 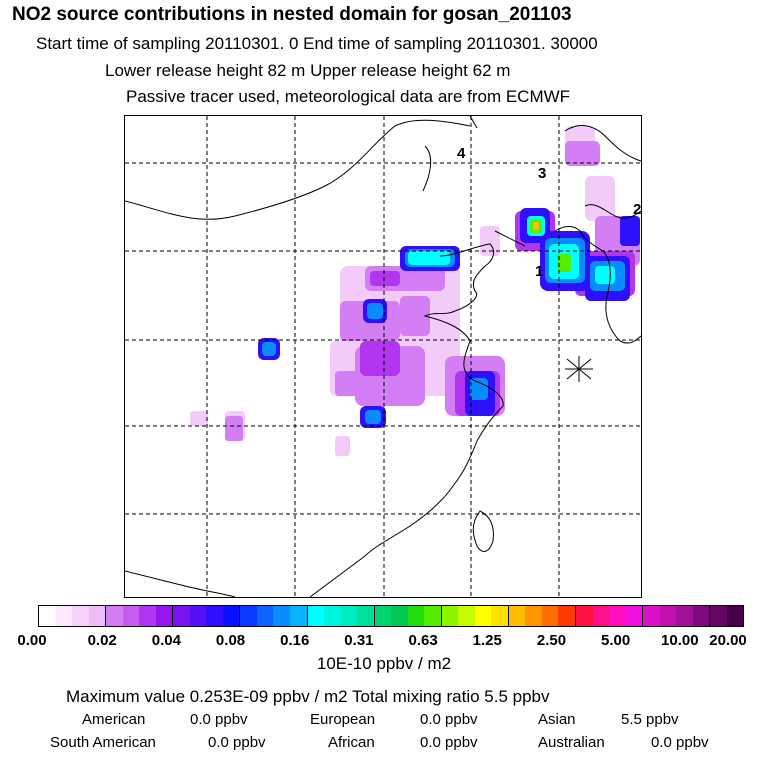 I want to click on region-label-2: 2, so click(x=637, y=209).